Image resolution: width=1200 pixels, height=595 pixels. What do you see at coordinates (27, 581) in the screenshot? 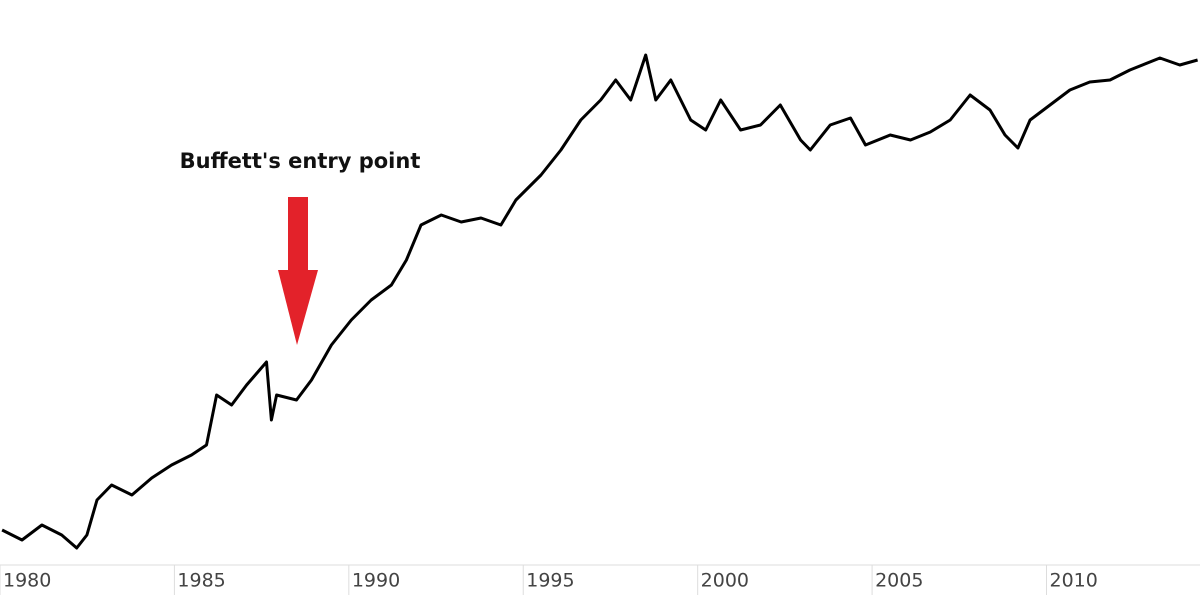
I see `x-tick-label: 1980` at bounding box center [27, 581].